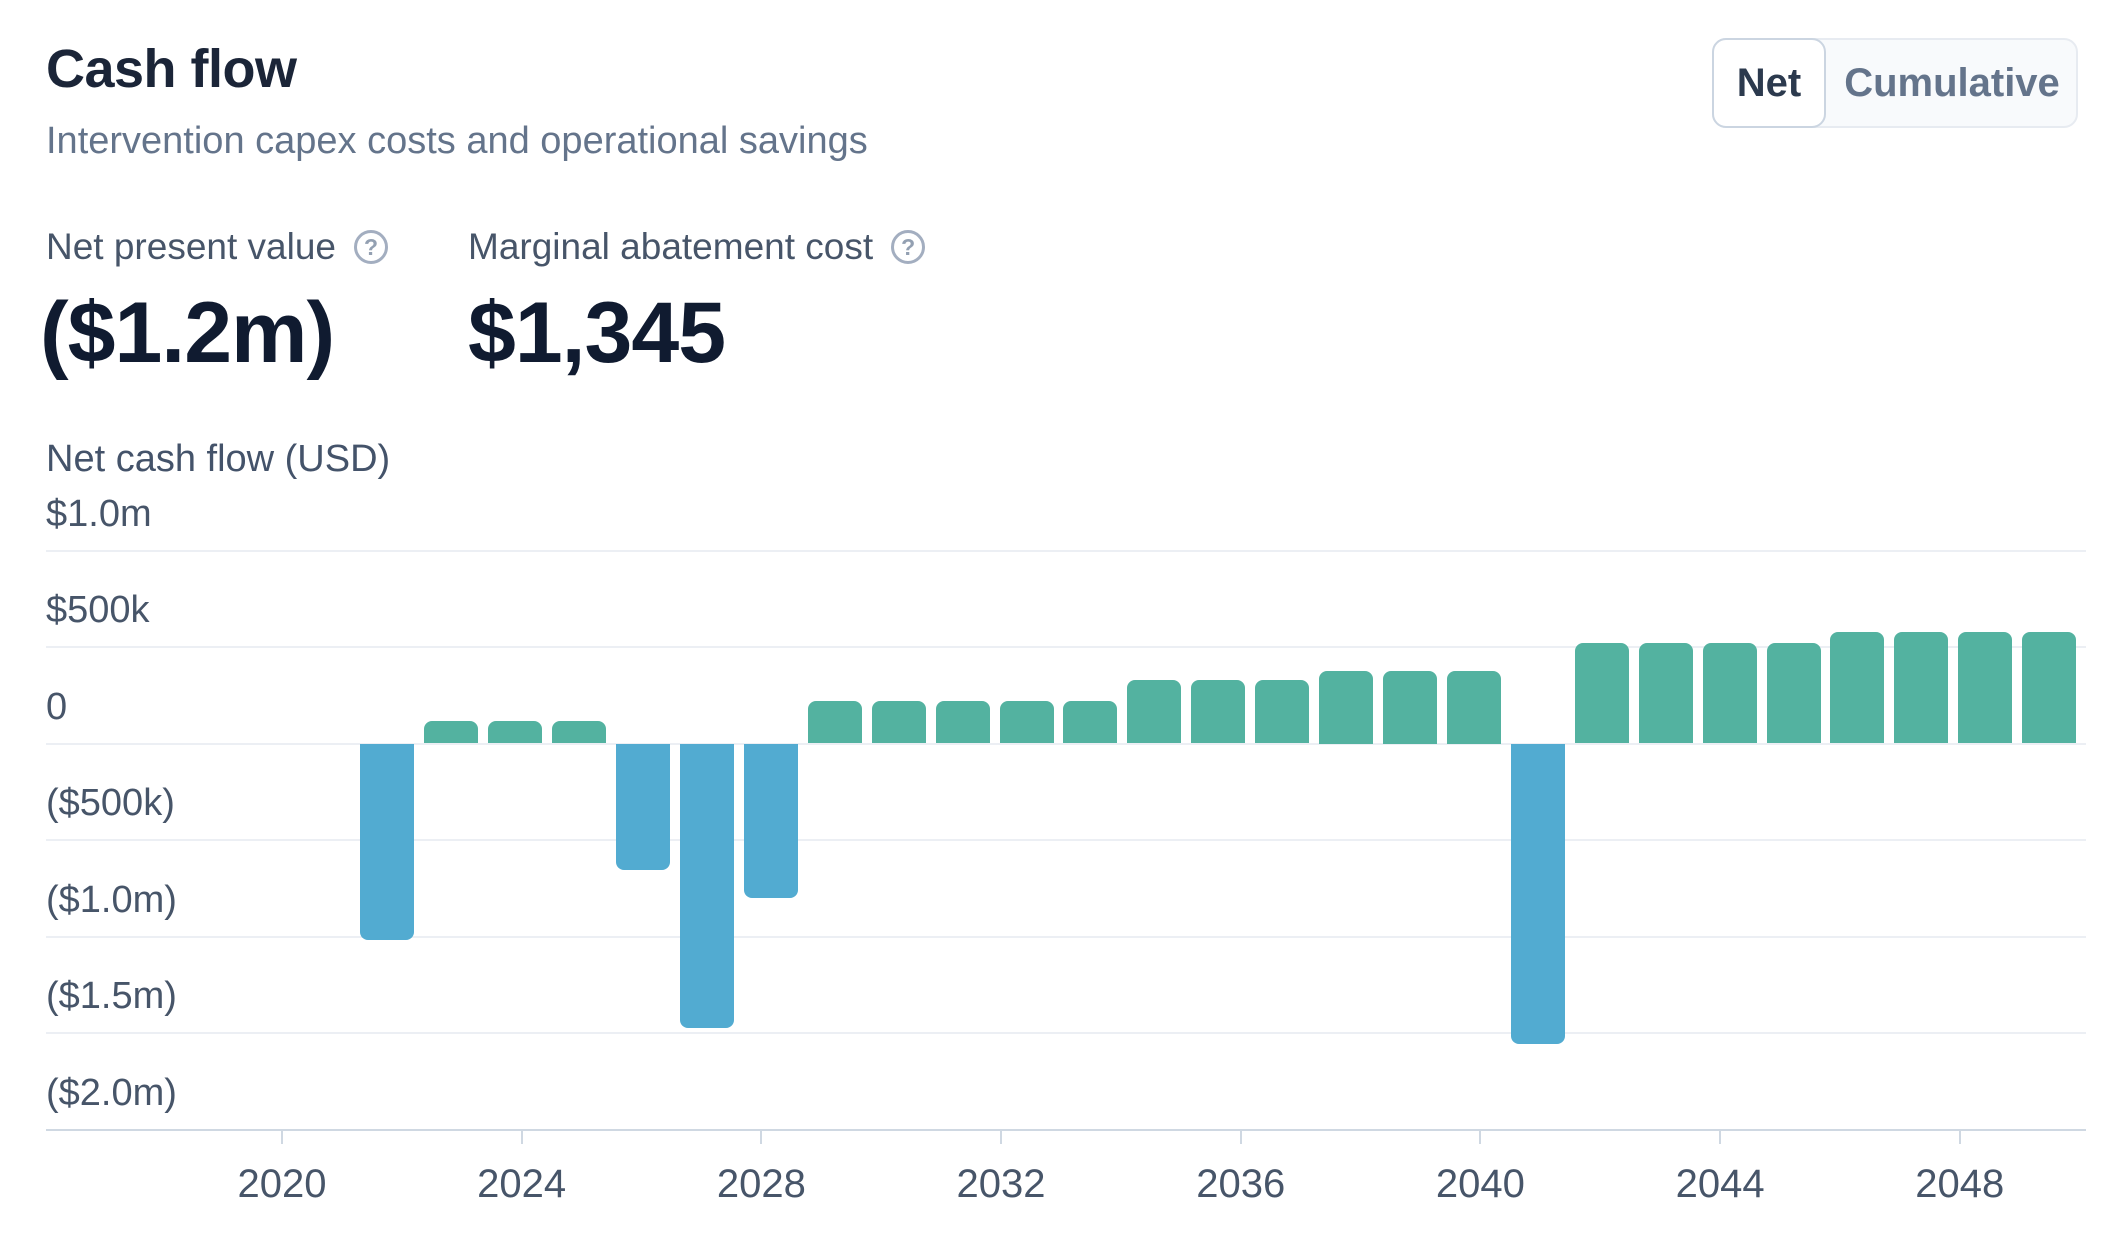 The height and width of the screenshot is (1246, 2120). What do you see at coordinates (111, 899) in the screenshot?
I see `y-tick-label: ($1.0m)` at bounding box center [111, 899].